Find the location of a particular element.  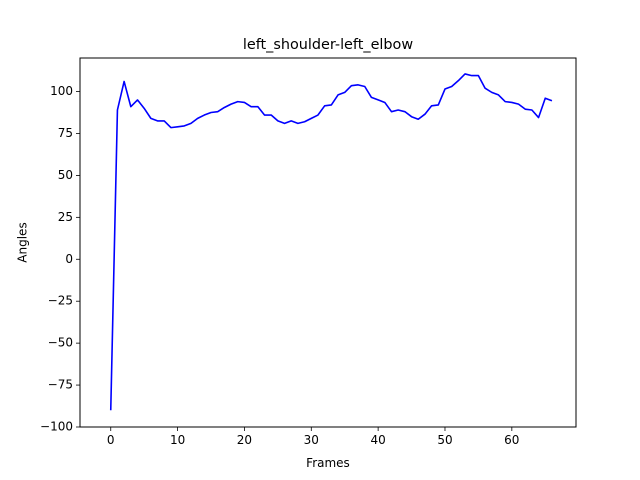

x-tick-label: 30 is located at coordinates (311, 440).